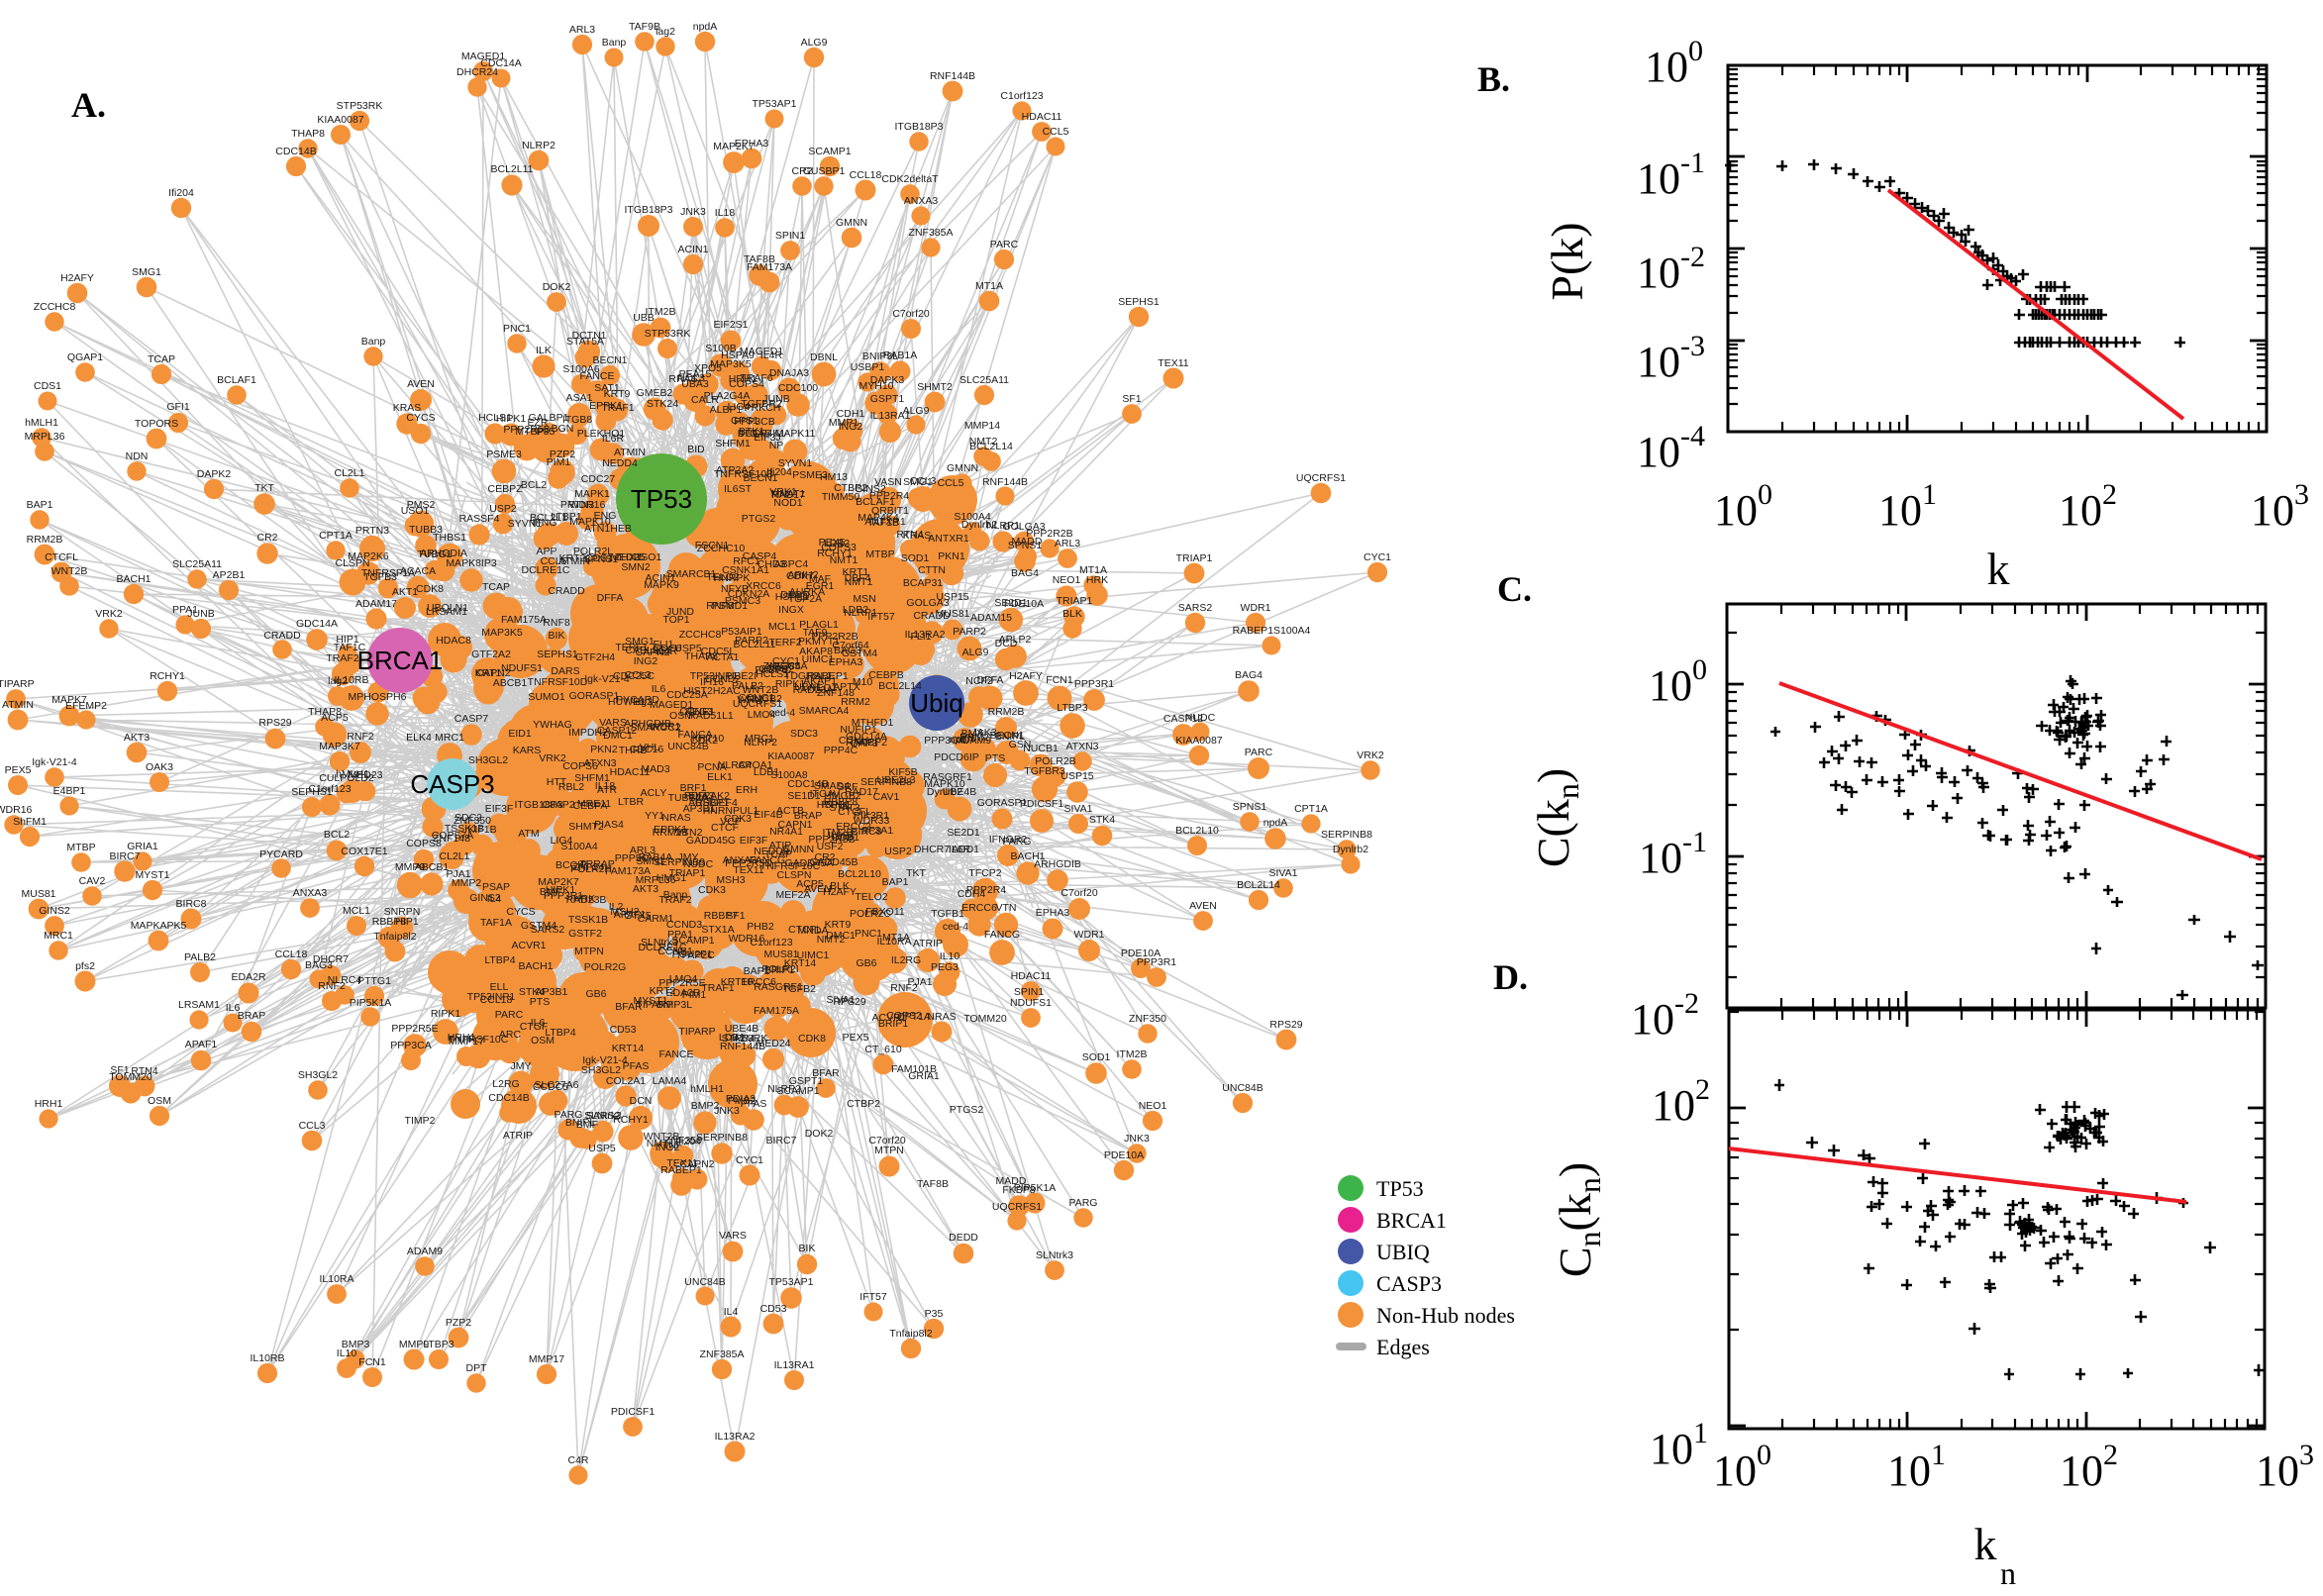 This screenshot has width=2323, height=1596. Describe the element at coordinates (951, 556) in the screenshot. I see `svg-text: PKN1` at that location.